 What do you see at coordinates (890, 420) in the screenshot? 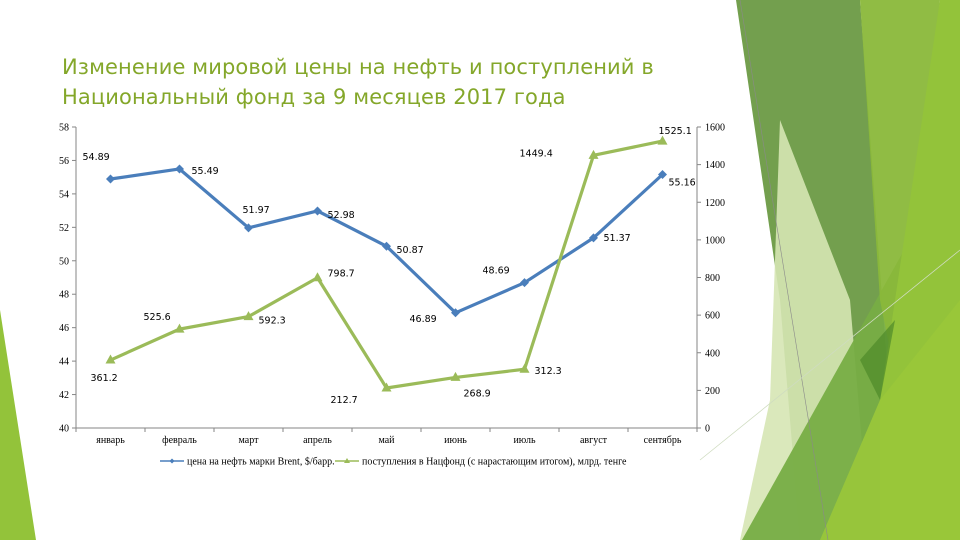
I see `deco-shape-light-bottom` at bounding box center [890, 420].